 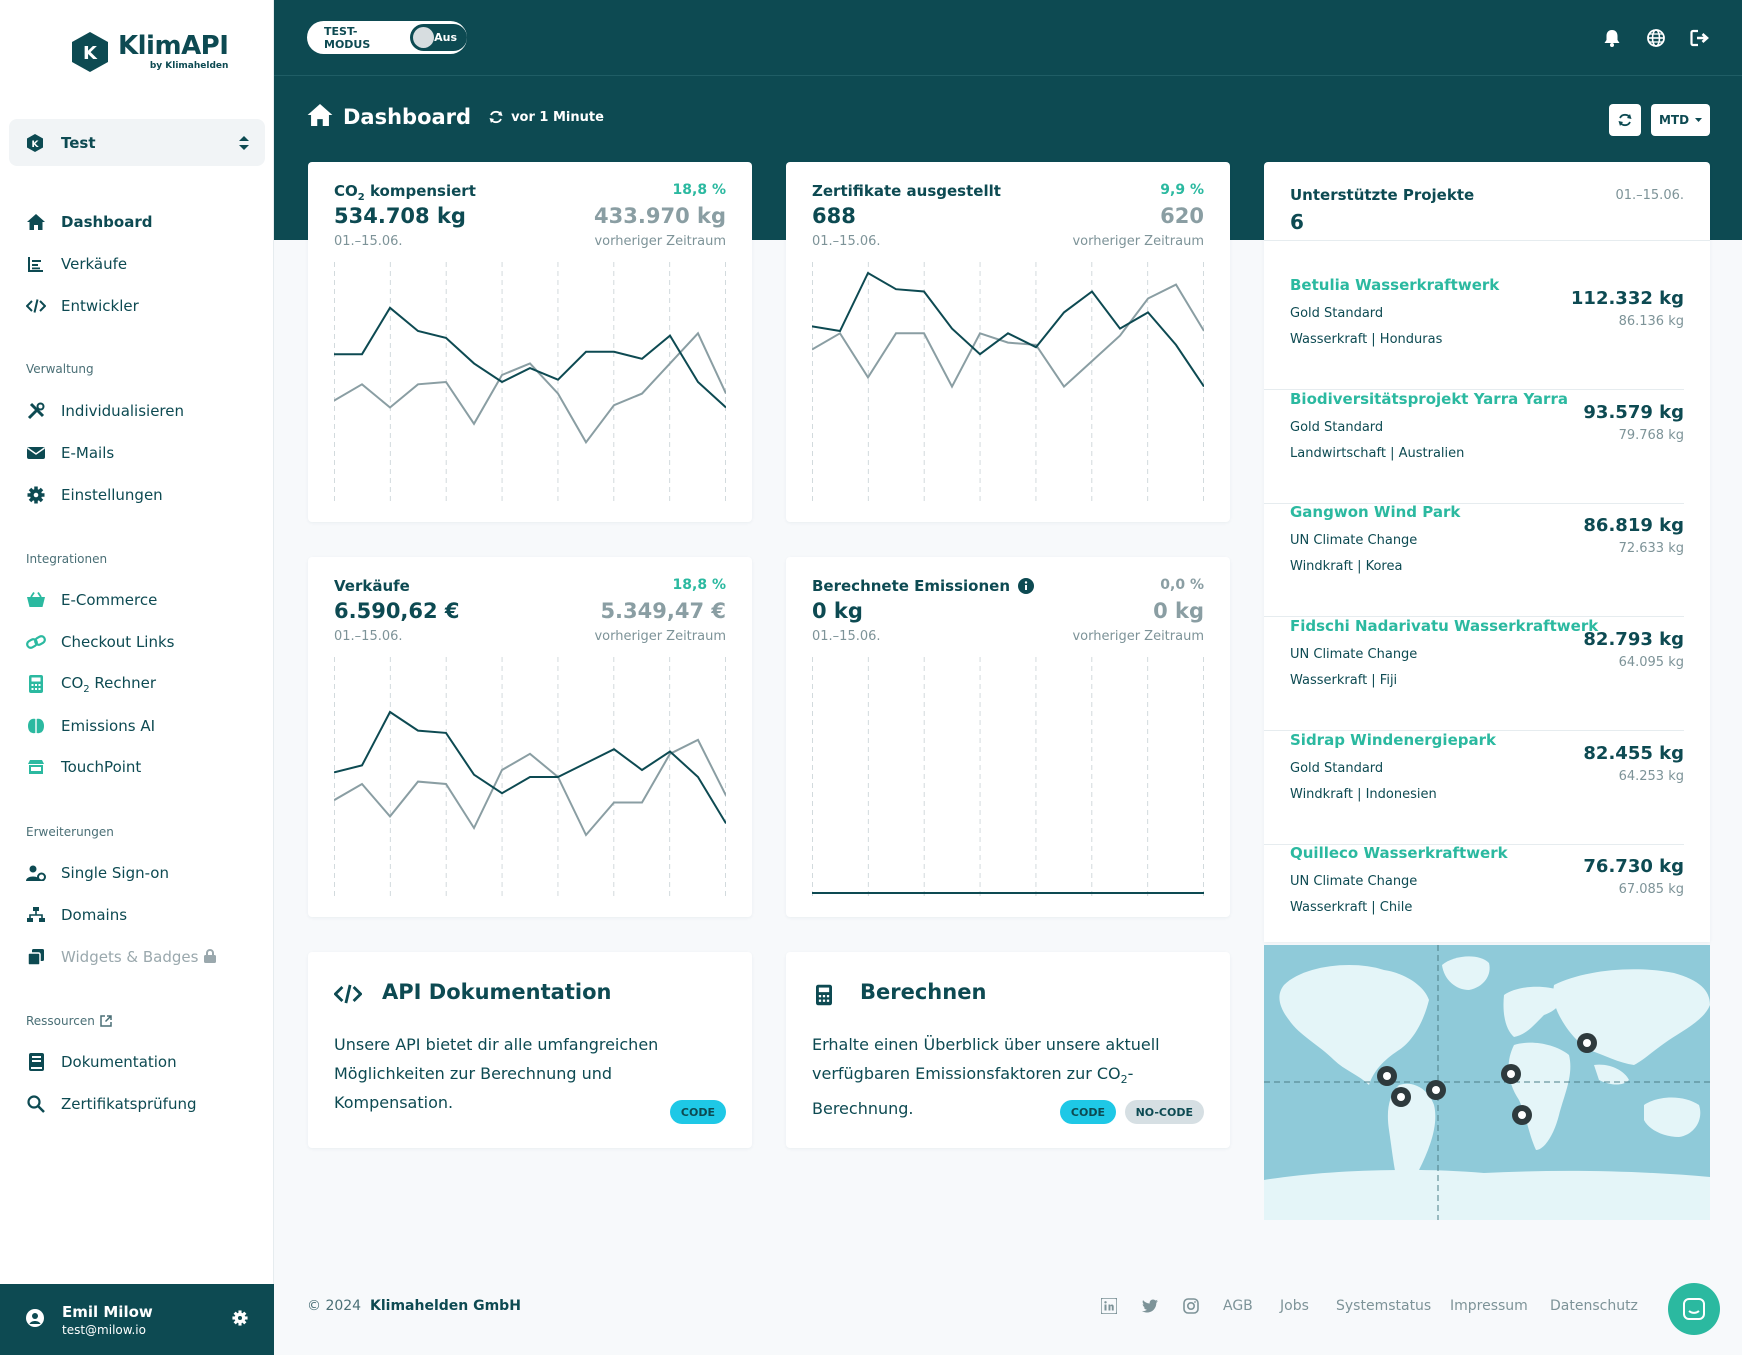 What do you see at coordinates (1625, 120) in the screenshot?
I see `refresh-button` at bounding box center [1625, 120].